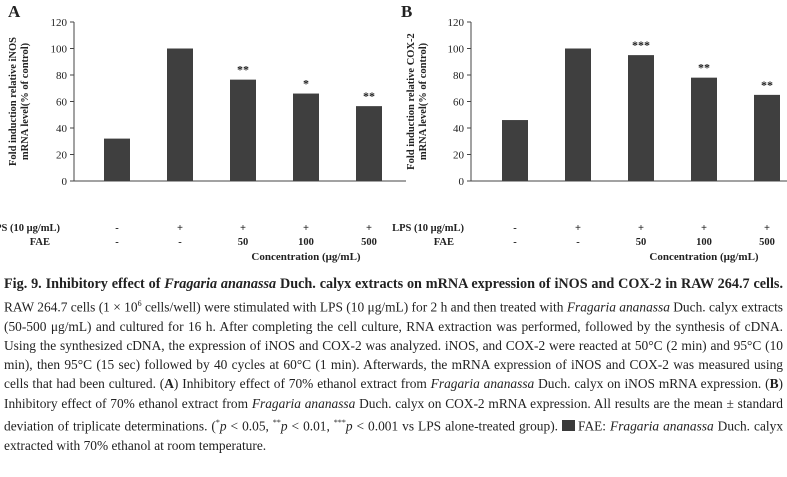 This screenshot has width=787, height=477. What do you see at coordinates (71, 307) in the screenshot?
I see `caption-s1-pre: RAW 264.7 cells (1 × 10` at bounding box center [71, 307].